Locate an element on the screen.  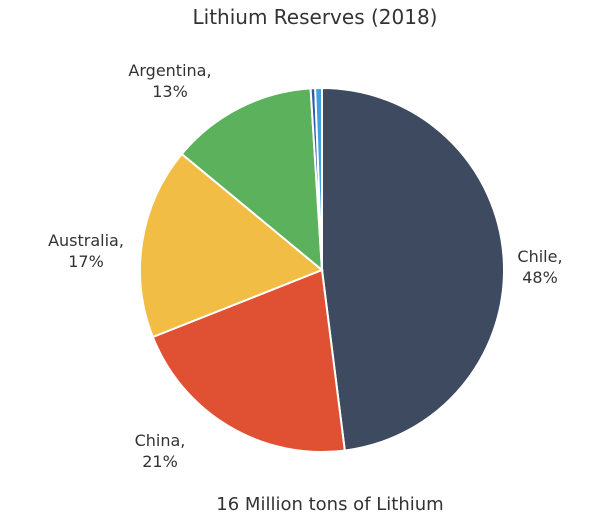
chart-title: Lithium Reserves (2018) is located at coordinates (315, 17).